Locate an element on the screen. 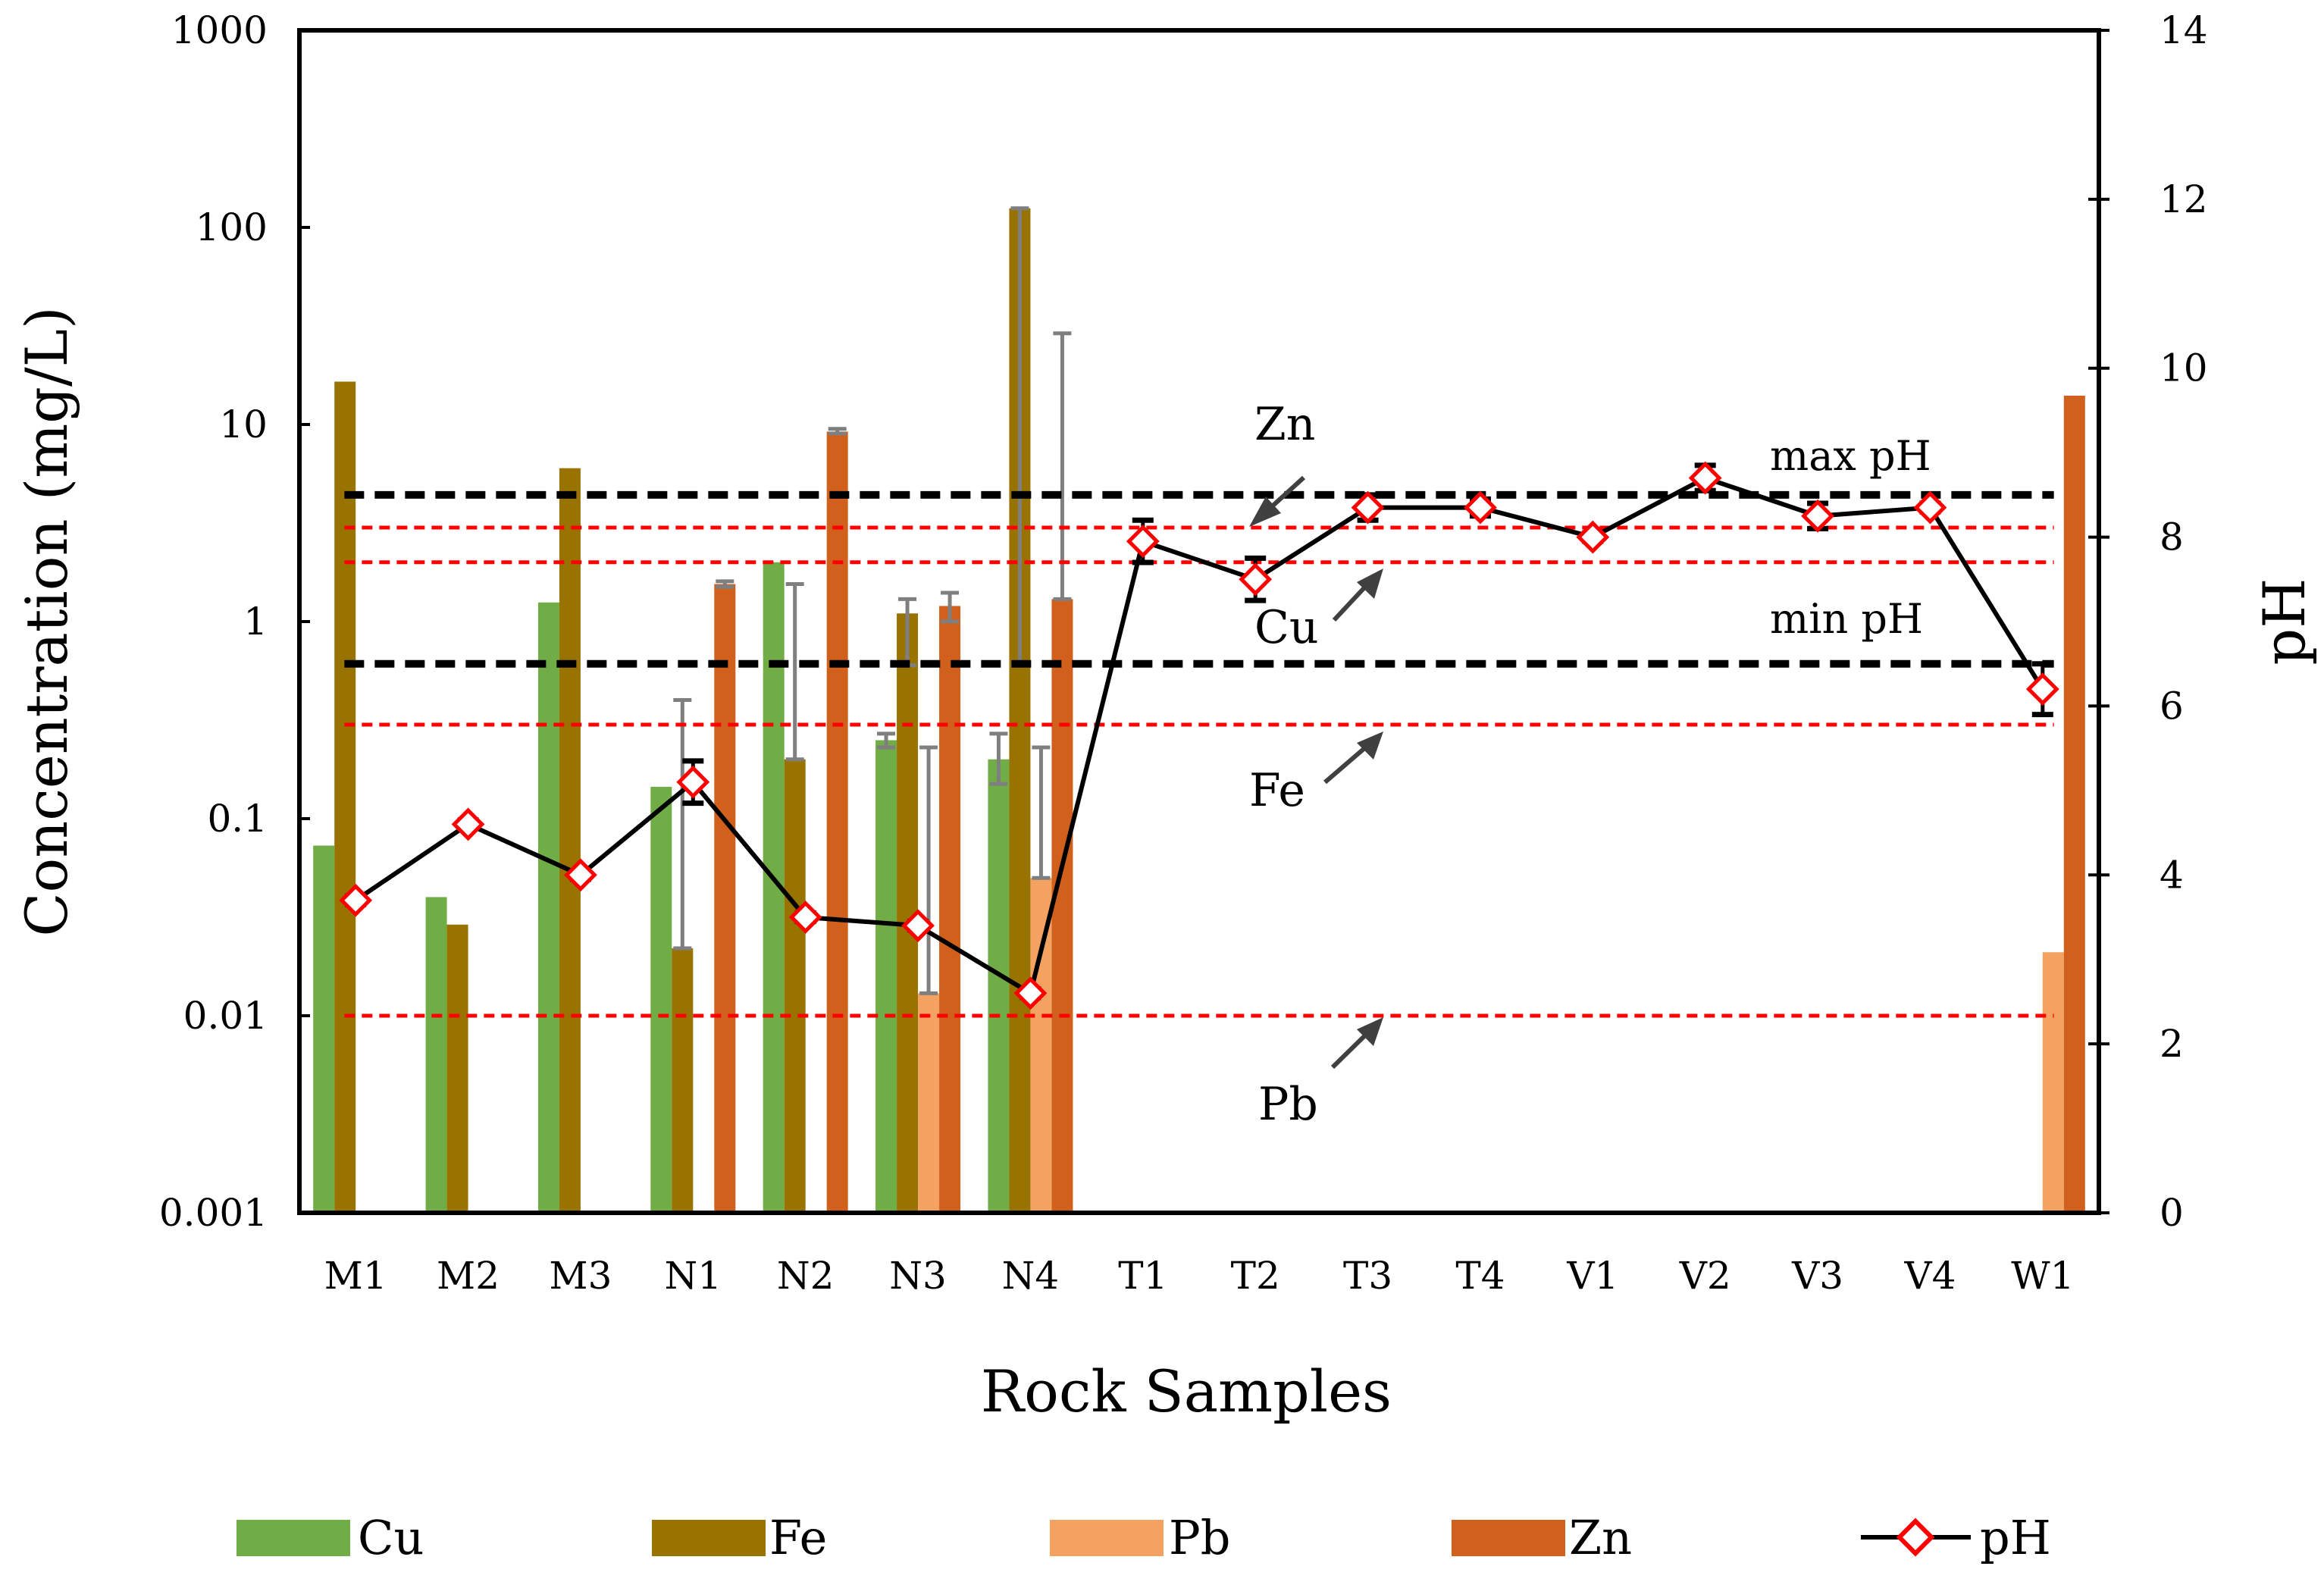 The image size is (2324, 1585). x-tick-label: T3 is located at coordinates (1367, 1276).